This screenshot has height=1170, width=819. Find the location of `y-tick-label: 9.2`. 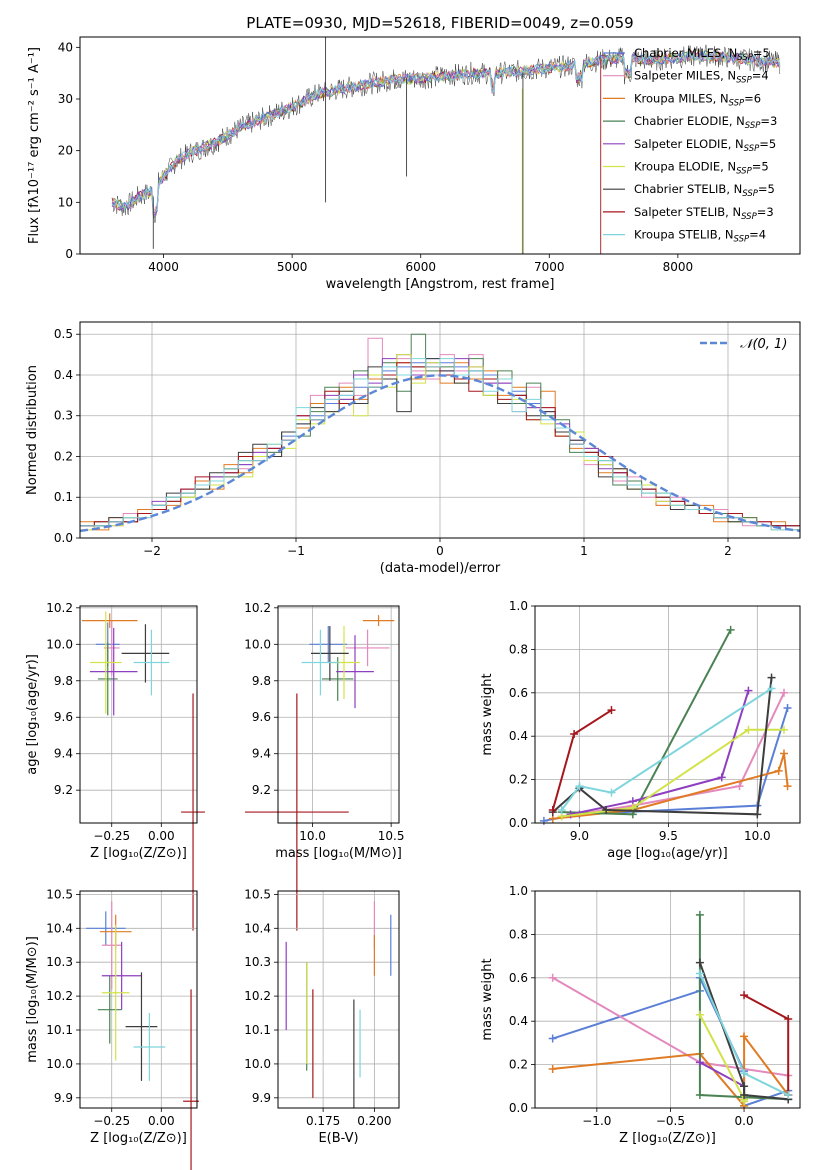

y-tick-label: 9.2 is located at coordinates (63, 790).